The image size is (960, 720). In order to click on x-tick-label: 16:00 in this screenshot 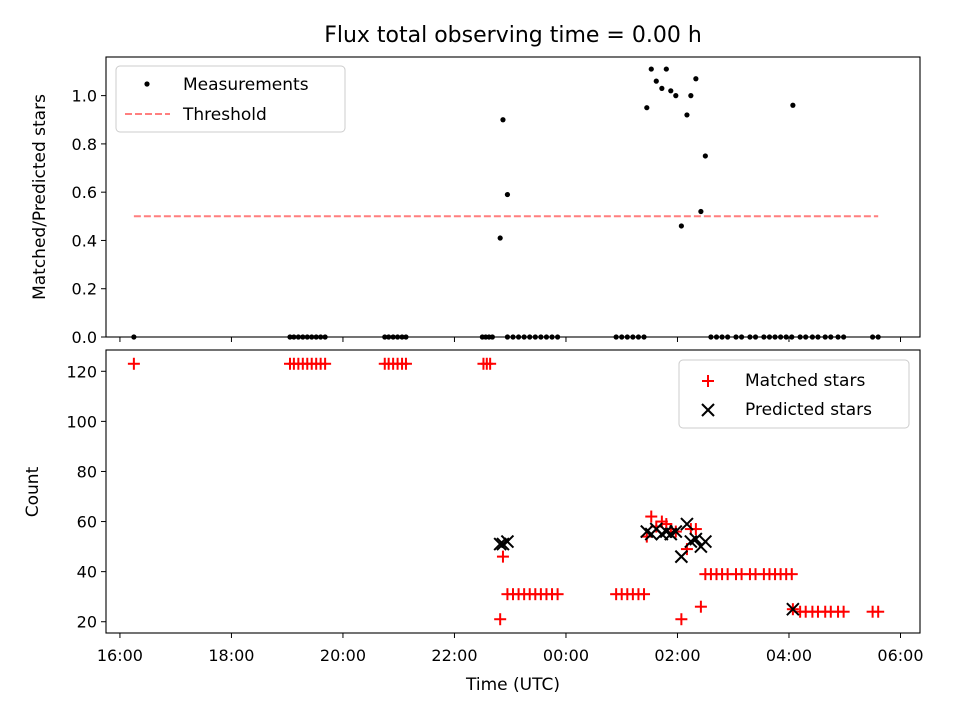, I will do `click(120, 655)`.